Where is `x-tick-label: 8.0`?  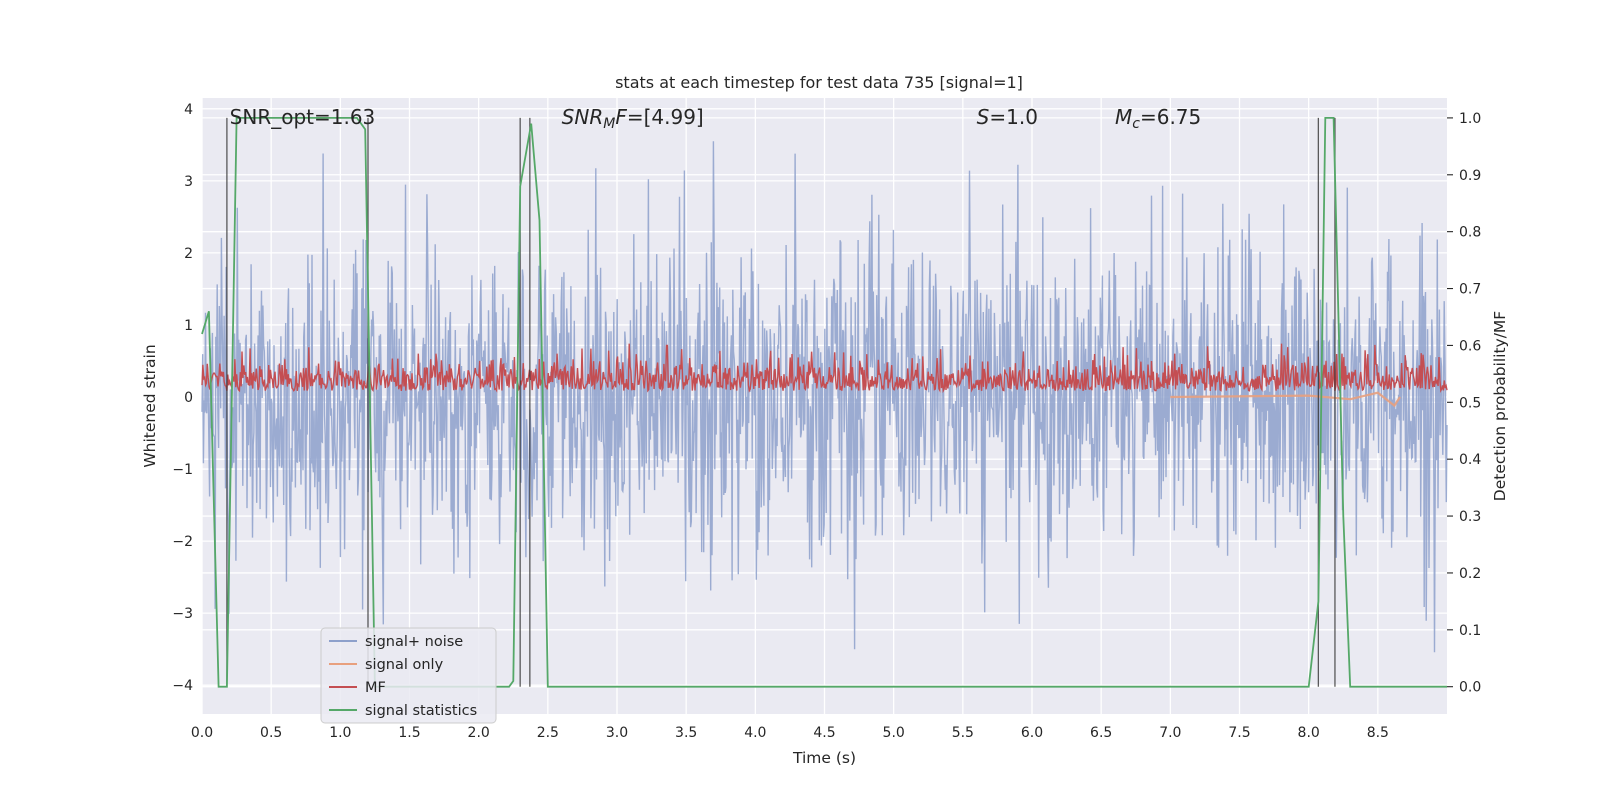
x-tick-label: 8.0 is located at coordinates (1309, 733).